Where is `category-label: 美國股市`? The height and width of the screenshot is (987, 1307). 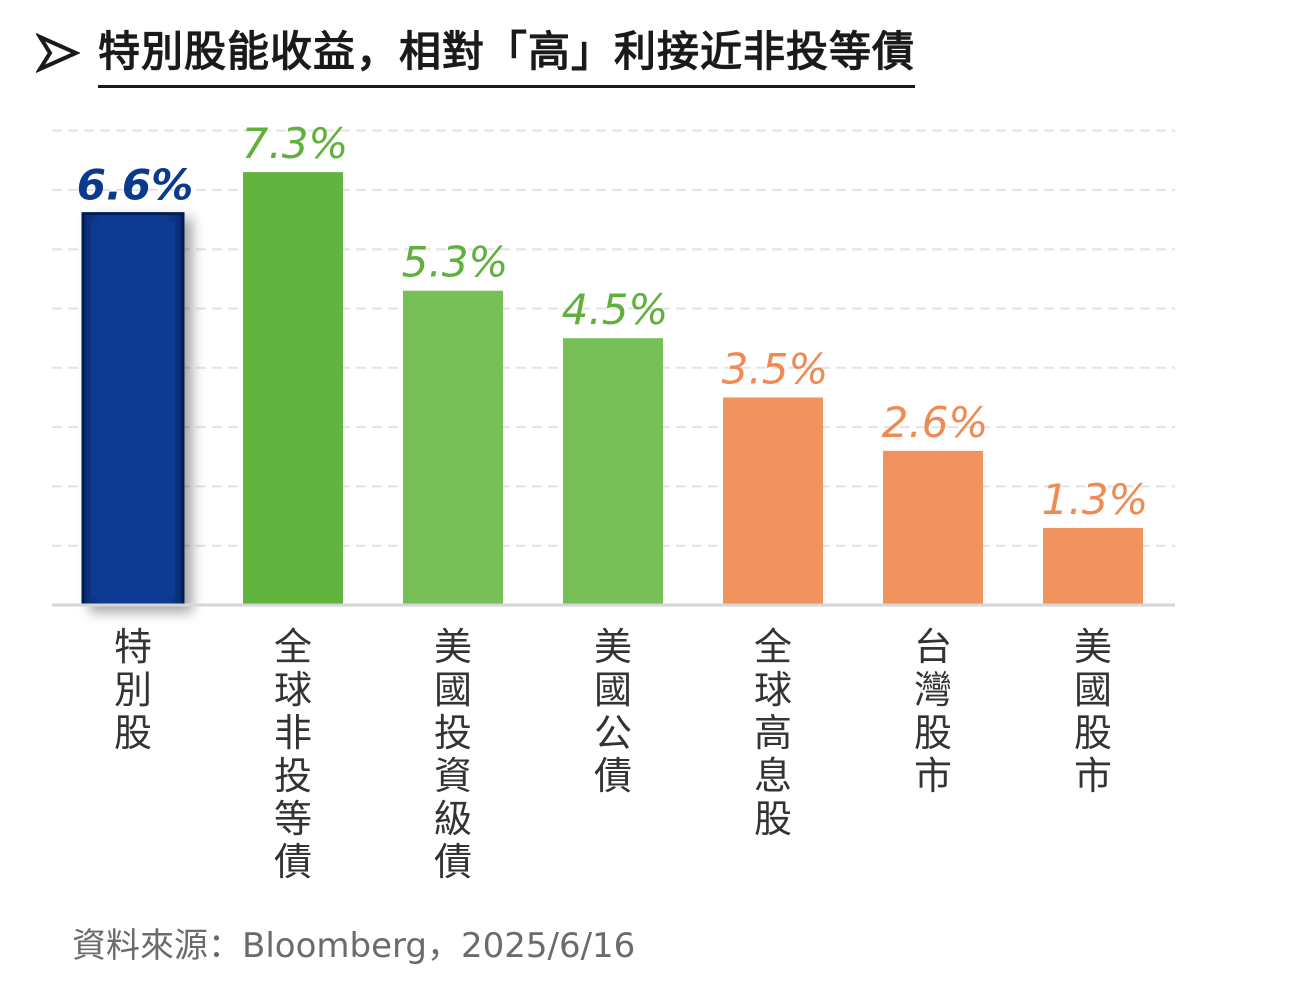 category-label: 美國股市 is located at coordinates (1093, 711).